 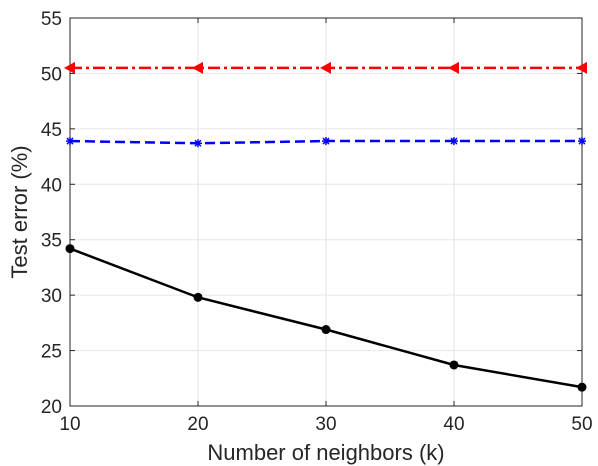 What do you see at coordinates (51, 185) in the screenshot?
I see `y-tick-label: 40` at bounding box center [51, 185].